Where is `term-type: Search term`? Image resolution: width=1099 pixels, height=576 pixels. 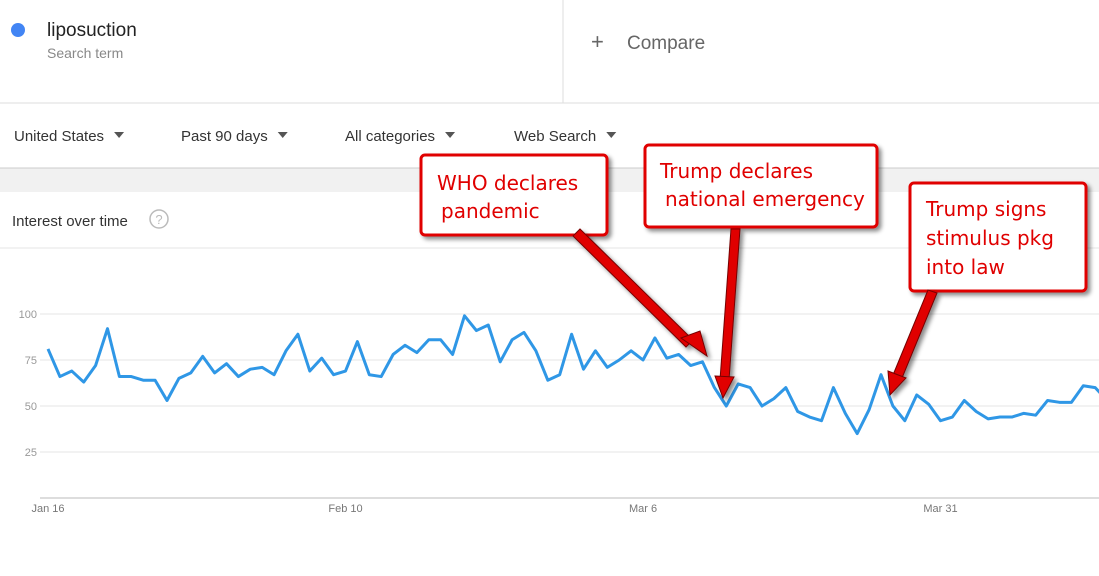
term-type: Search term is located at coordinates (85, 53).